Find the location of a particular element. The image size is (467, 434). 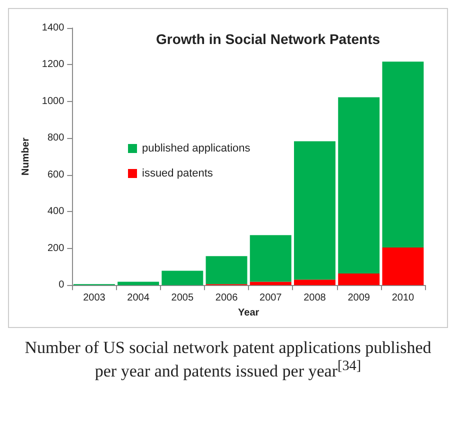

x-tick-label: 2003 is located at coordinates (94, 298).